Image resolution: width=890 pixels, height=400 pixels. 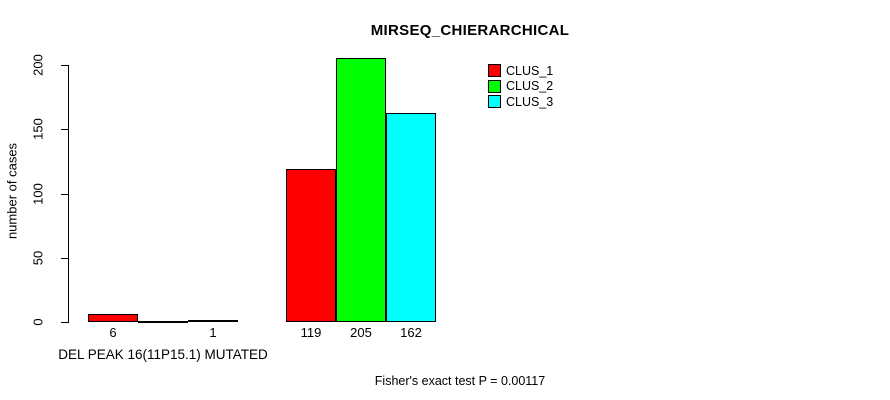 What do you see at coordinates (311, 332) in the screenshot?
I see `bar-value-label: 119` at bounding box center [311, 332].